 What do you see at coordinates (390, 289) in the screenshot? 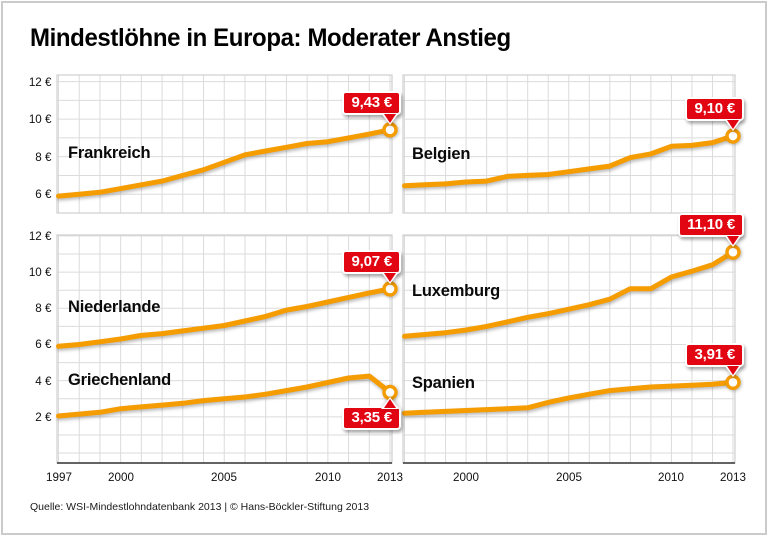
I see `end-marker-niederlande` at bounding box center [390, 289].